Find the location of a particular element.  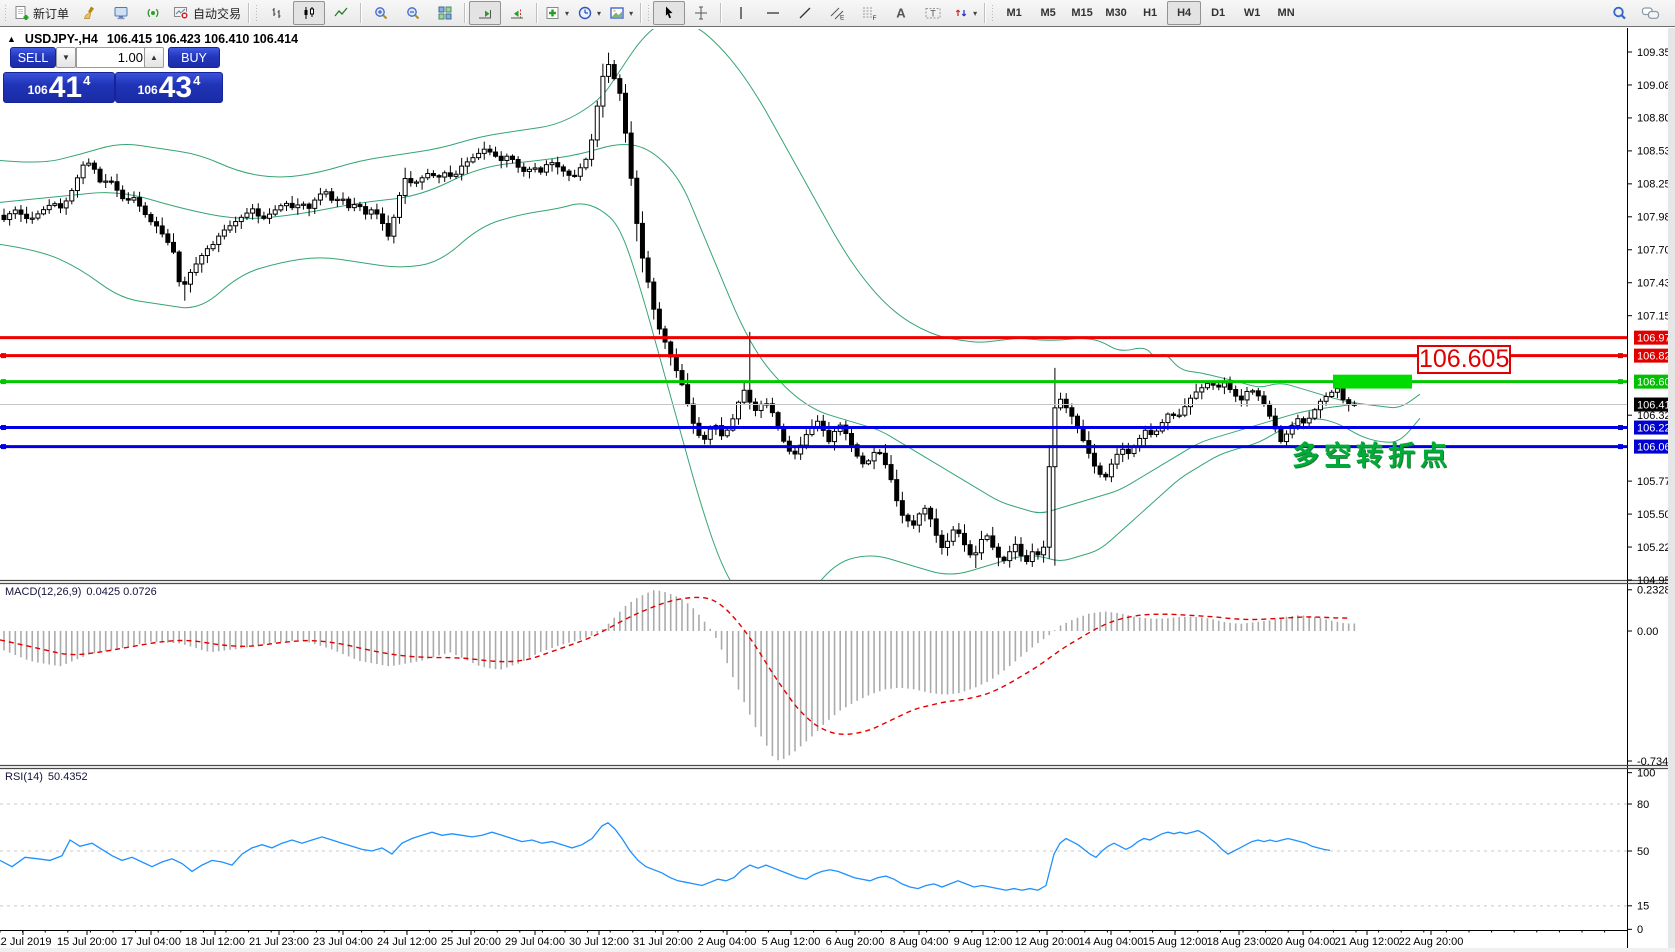

timeframe-h1-button: H1 is located at coordinates (1150, 13).